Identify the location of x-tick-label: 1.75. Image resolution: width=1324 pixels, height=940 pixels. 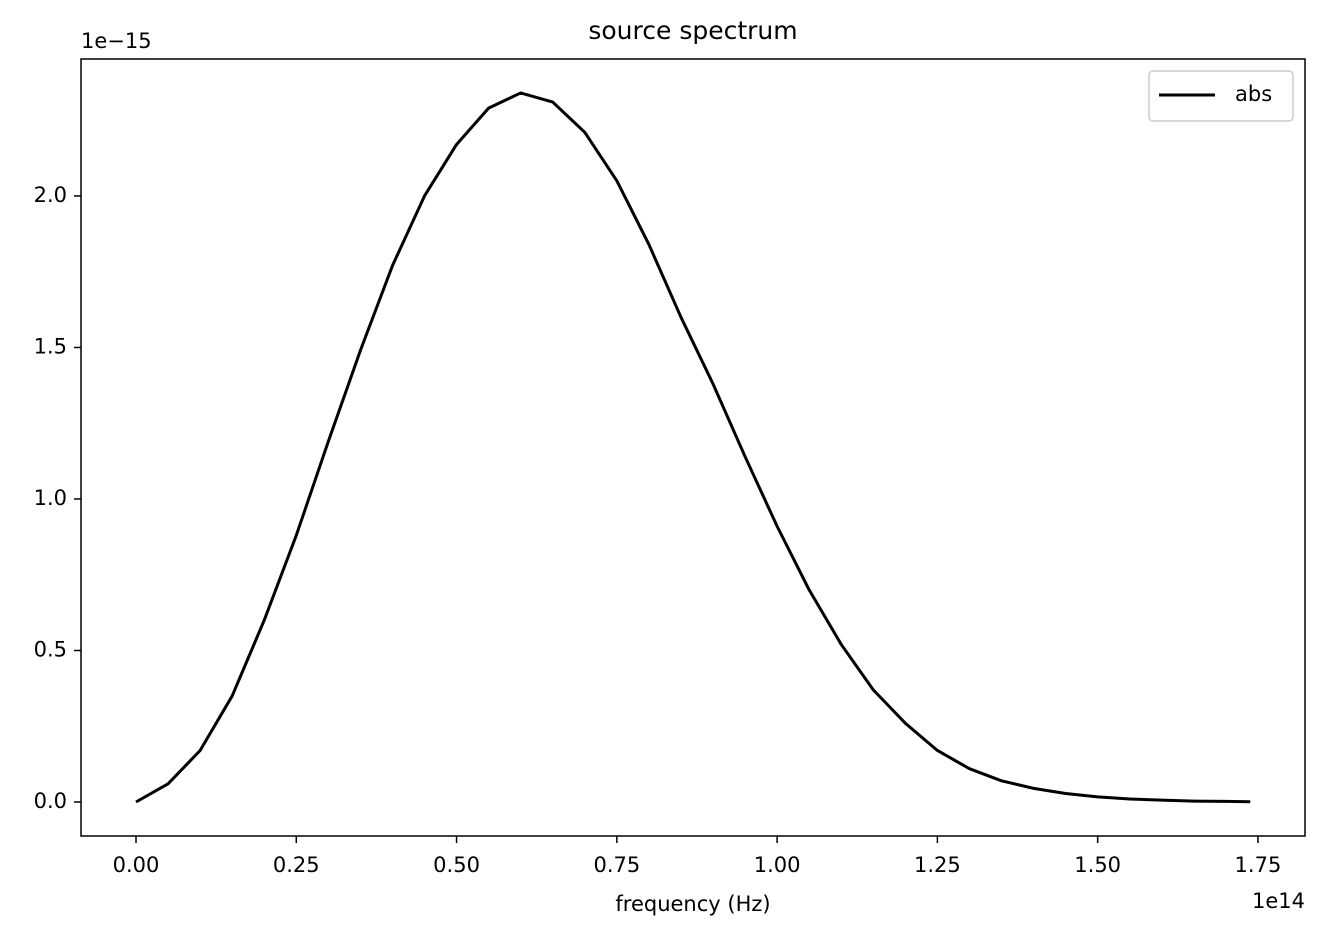
(1258, 865).